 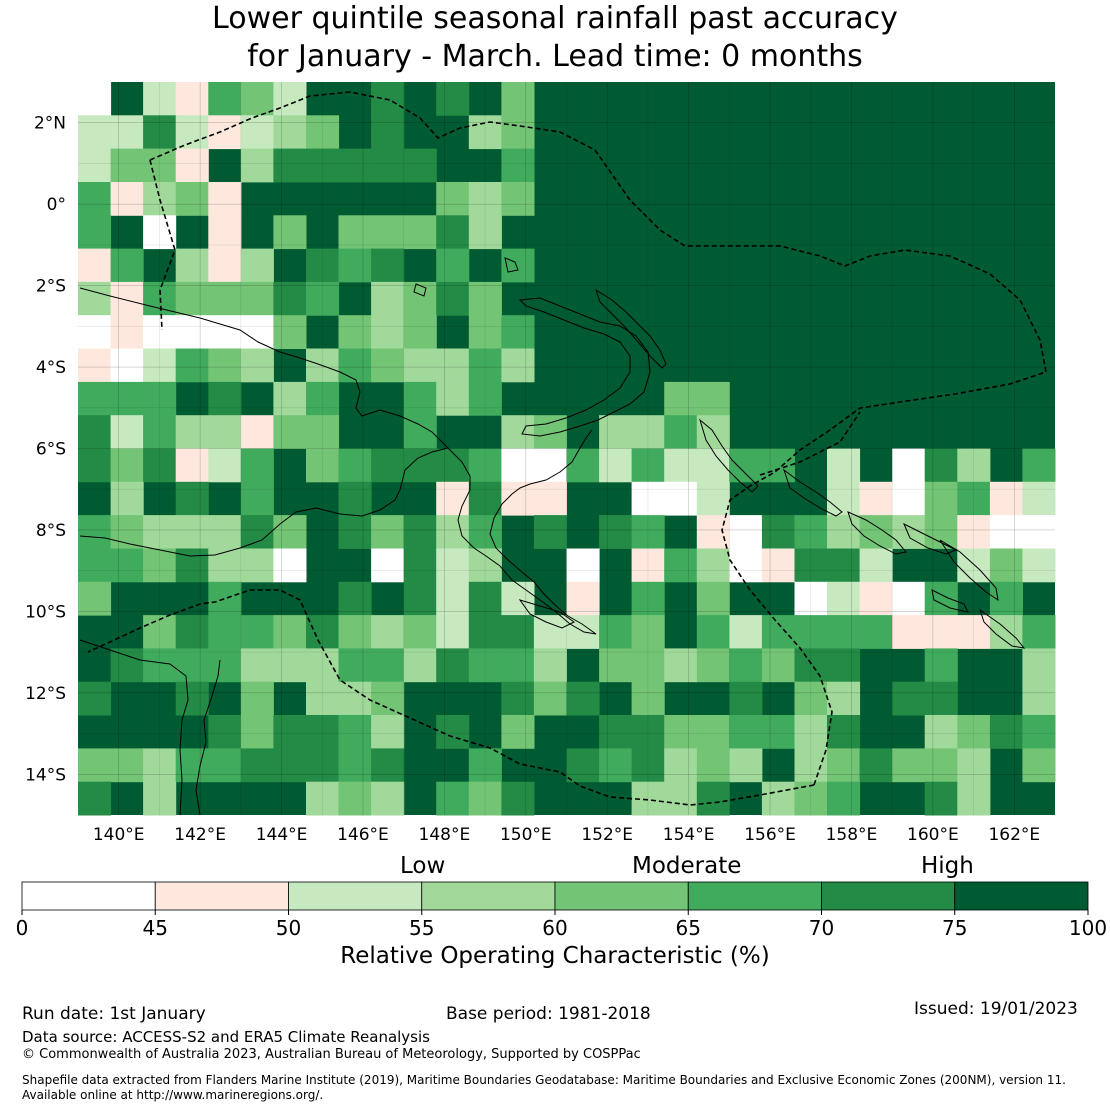 What do you see at coordinates (554, 928) in the screenshot?
I see `colorbar-tick-label: 60` at bounding box center [554, 928].